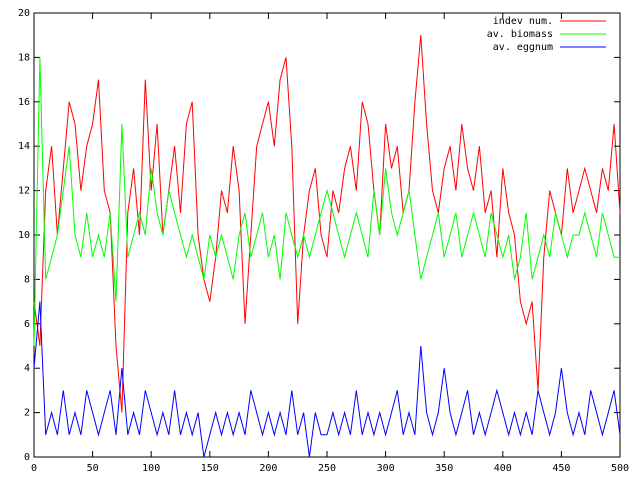  I want to click on x-tick-label: 500, so click(620, 468).